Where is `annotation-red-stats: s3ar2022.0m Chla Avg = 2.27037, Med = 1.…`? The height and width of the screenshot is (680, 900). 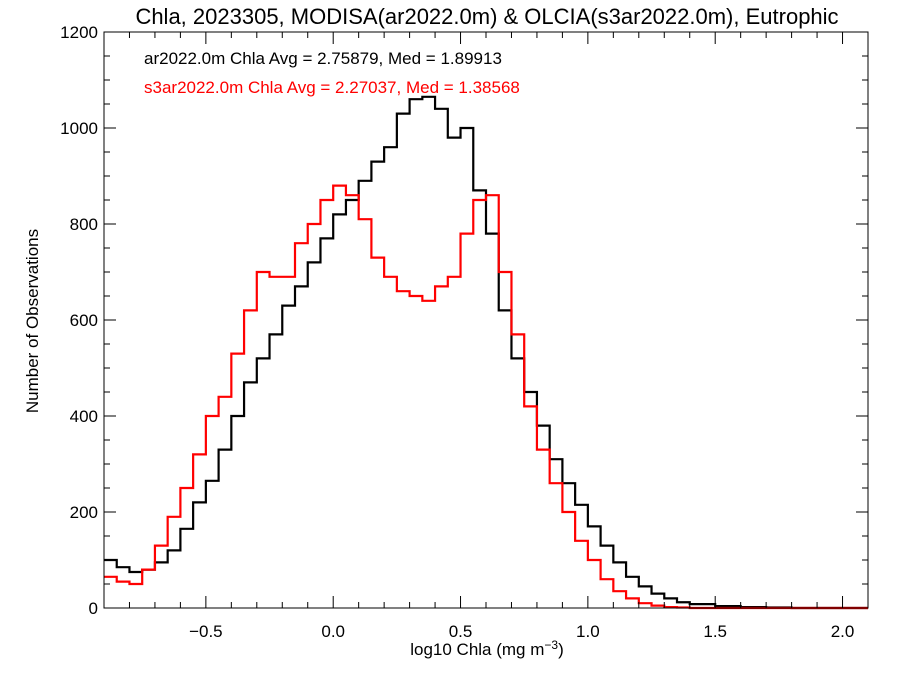
annotation-red-stats: s3ar2022.0m Chla Avg = 2.27037, Med = 1.… is located at coordinates (332, 87).